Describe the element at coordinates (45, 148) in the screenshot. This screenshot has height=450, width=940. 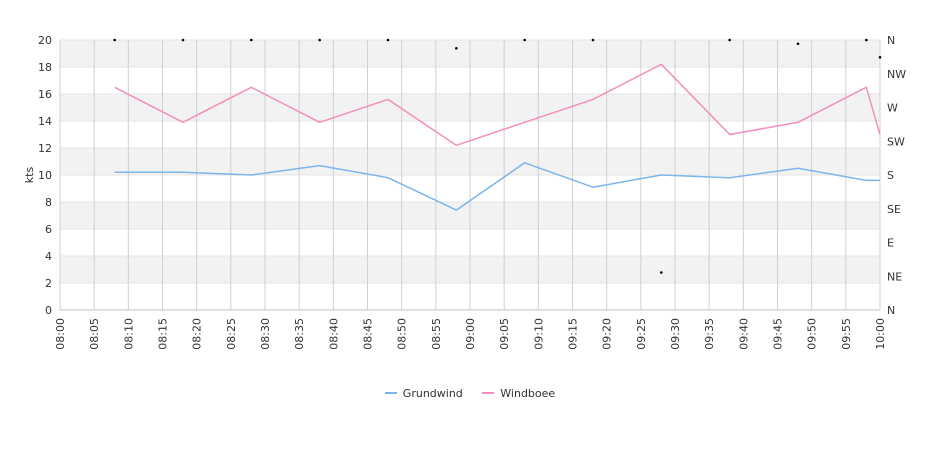
I see `y-tick-label: 12` at that location.